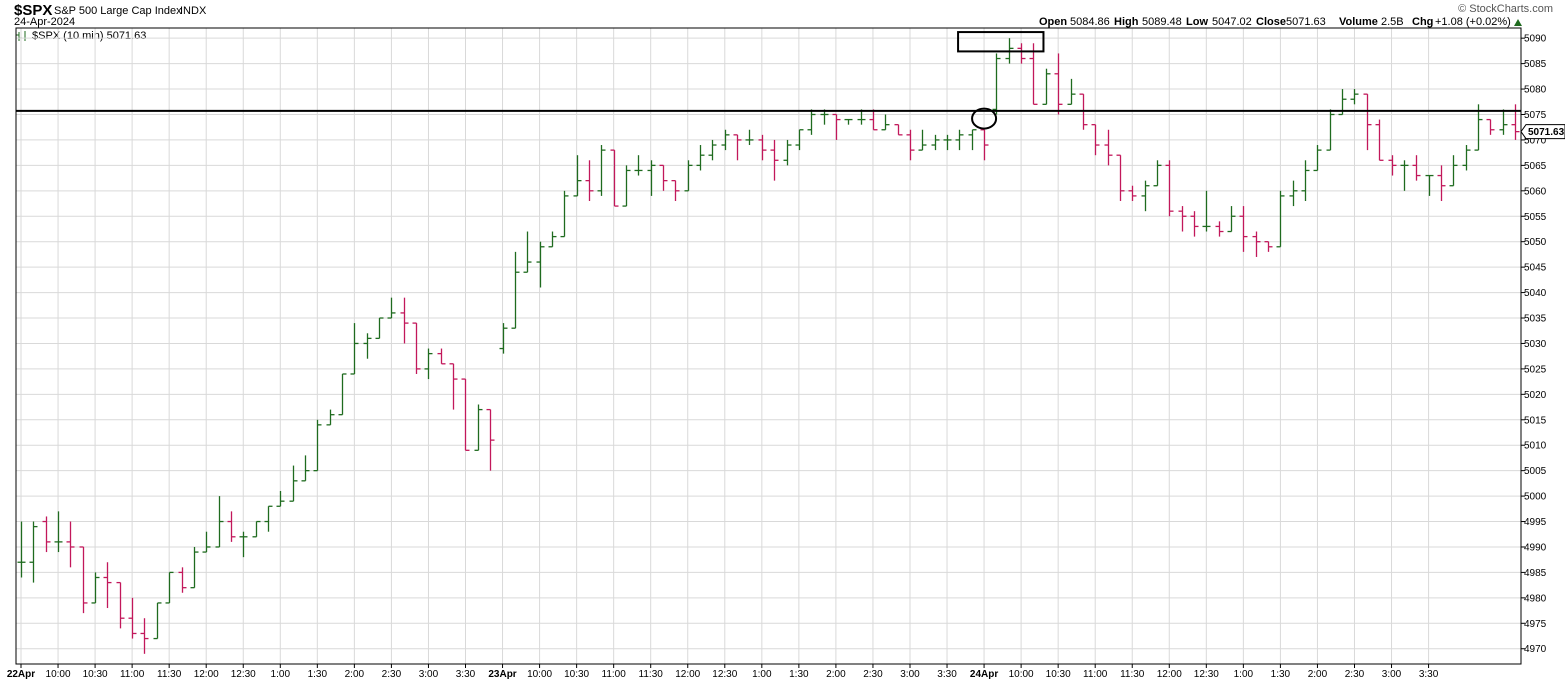  What do you see at coordinates (1358, 22) in the screenshot?
I see `volume-label: Volume` at bounding box center [1358, 22].